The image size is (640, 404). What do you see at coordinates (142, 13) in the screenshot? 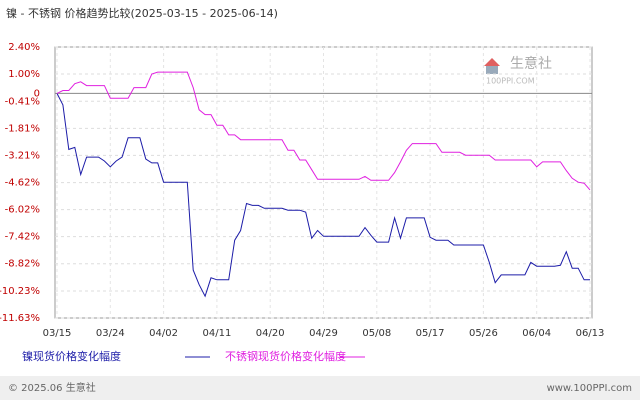
I see `chart-title: 镍 - 不锈钢 价格趋势比较(2025-03-15 - 2025-06-14)` at bounding box center [142, 13].